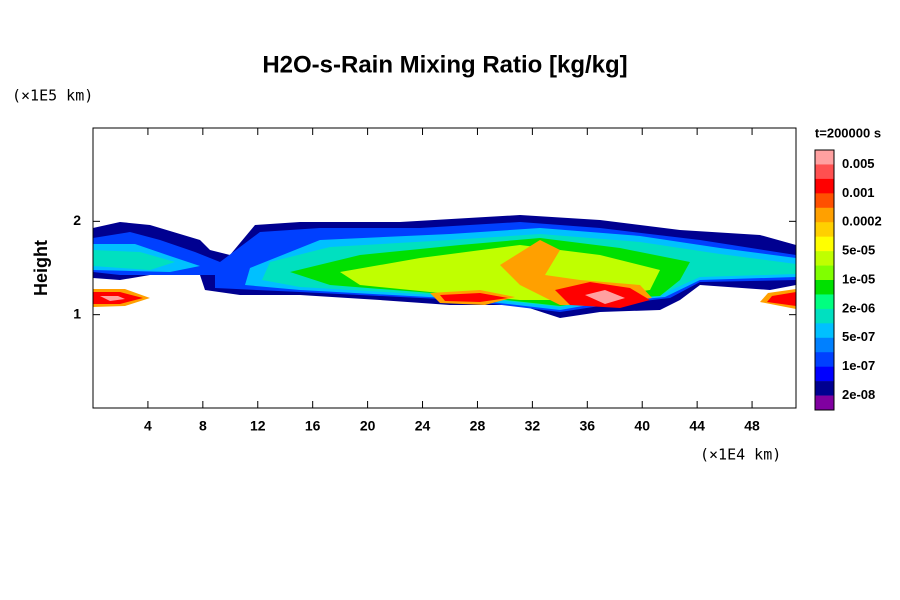 The width and height of the screenshot is (900, 600). Describe the element at coordinates (588, 426) in the screenshot. I see `x-tick-label: 36` at that location.